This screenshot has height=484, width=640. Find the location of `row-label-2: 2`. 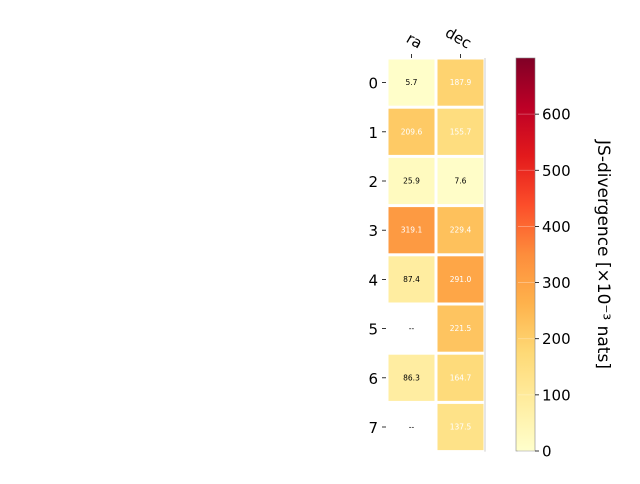

row-label-2: 2 is located at coordinates (373, 182).